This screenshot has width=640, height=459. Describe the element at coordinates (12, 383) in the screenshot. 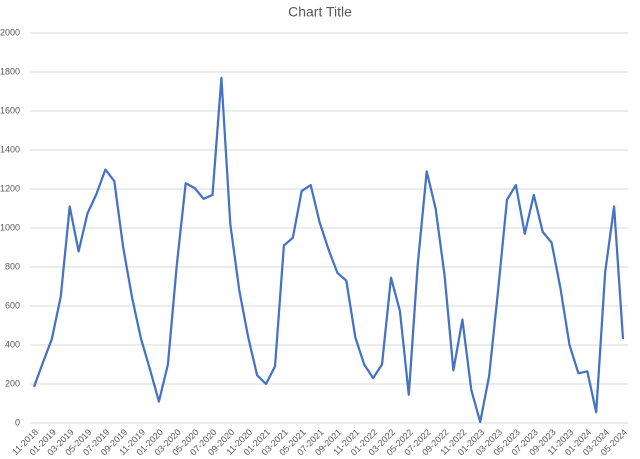

I see `y-tick-label: 200` at that location.